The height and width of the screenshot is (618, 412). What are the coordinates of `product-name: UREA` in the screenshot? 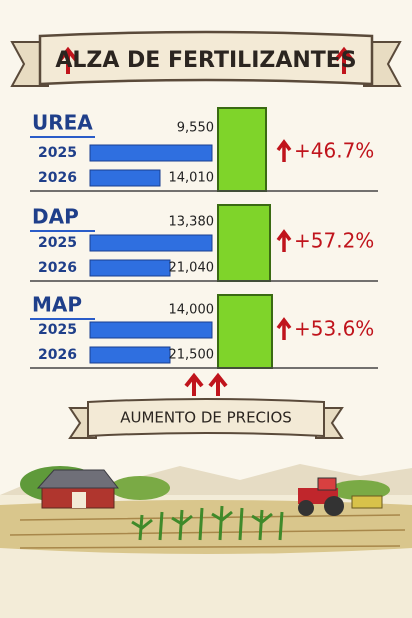 It's located at (62, 123).